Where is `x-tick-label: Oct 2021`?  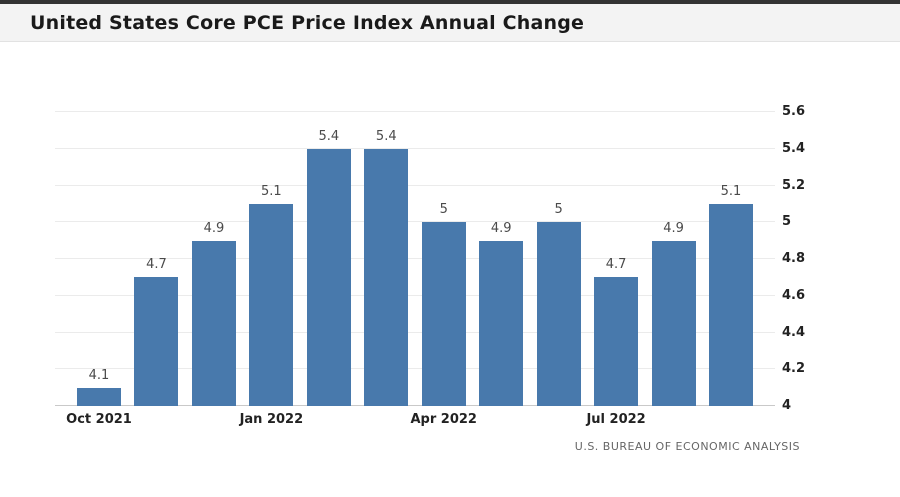 x-tick-label: Oct 2021 is located at coordinates (99, 419).